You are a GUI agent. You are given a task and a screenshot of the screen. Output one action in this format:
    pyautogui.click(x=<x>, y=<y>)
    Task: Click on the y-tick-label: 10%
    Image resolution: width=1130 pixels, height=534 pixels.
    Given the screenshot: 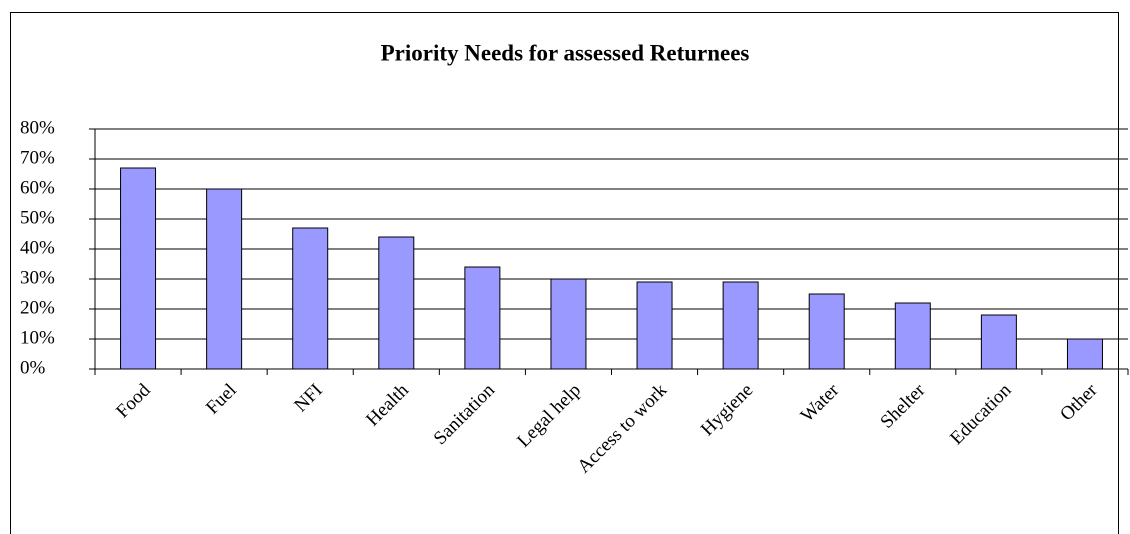 What is the action you would take?
    pyautogui.click(x=37, y=337)
    